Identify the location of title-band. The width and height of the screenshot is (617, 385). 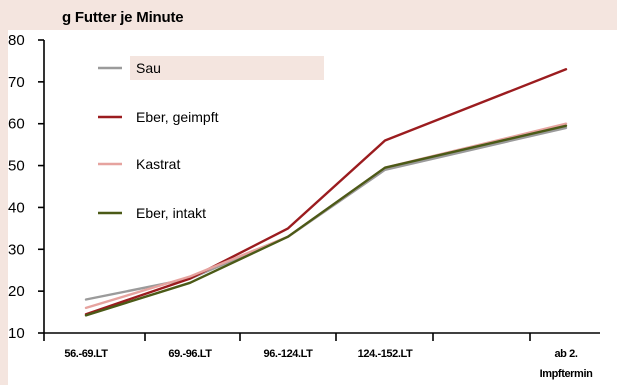
(308, 15).